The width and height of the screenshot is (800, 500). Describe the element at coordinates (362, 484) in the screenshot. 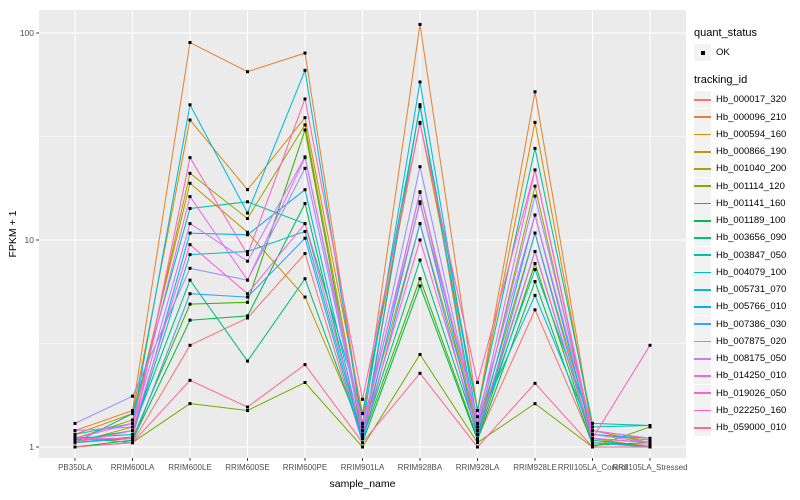

I see `x-axis-title: sample_name` at that location.